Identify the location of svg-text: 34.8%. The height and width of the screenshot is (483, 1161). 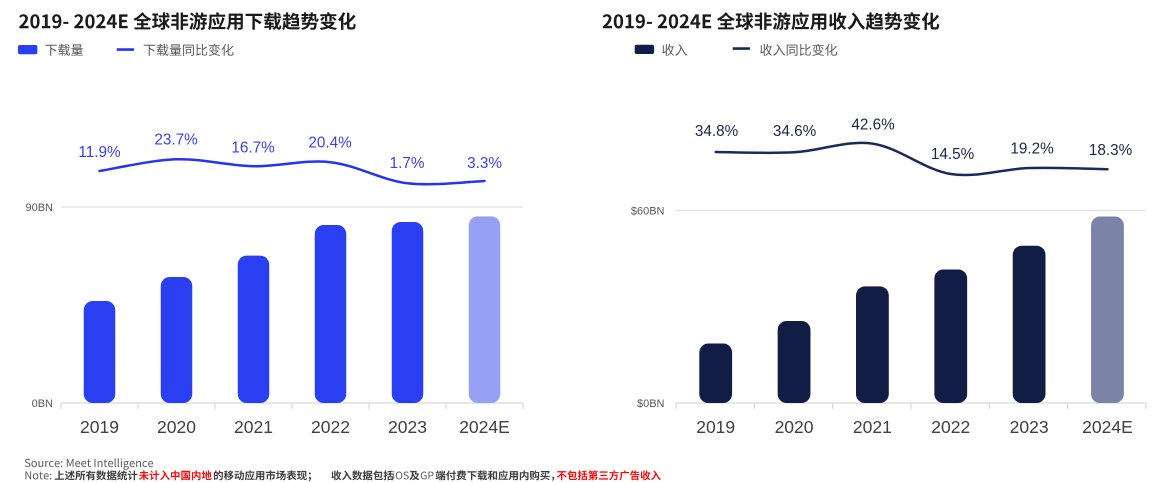
(717, 131).